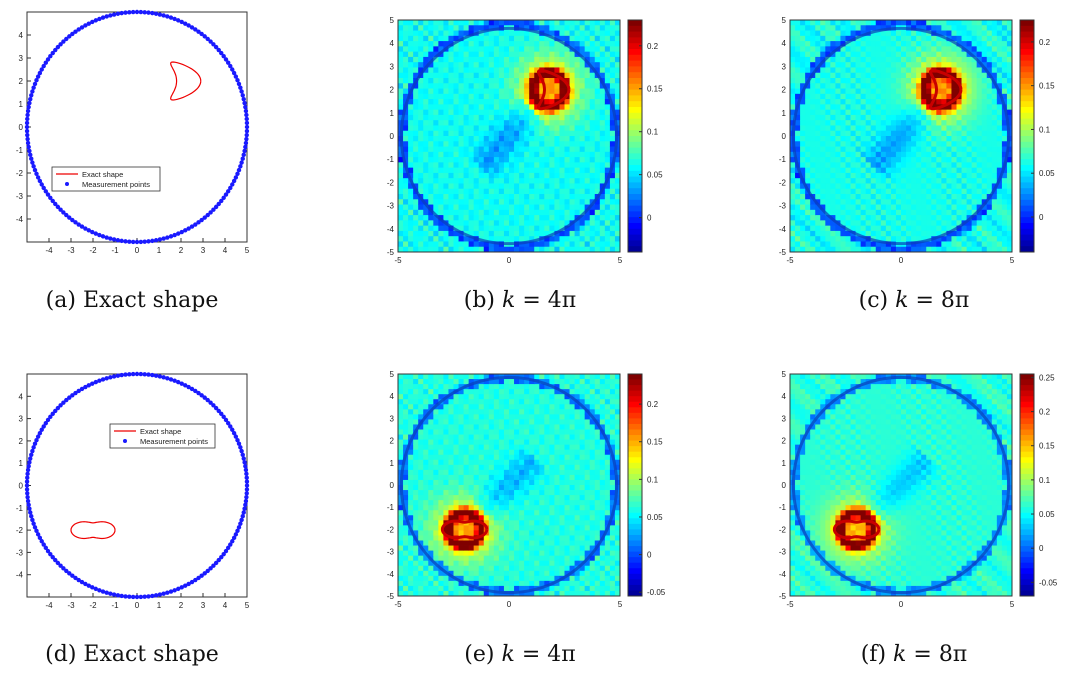  I want to click on colorbar-tick-label: 0.2, so click(1045, 42).